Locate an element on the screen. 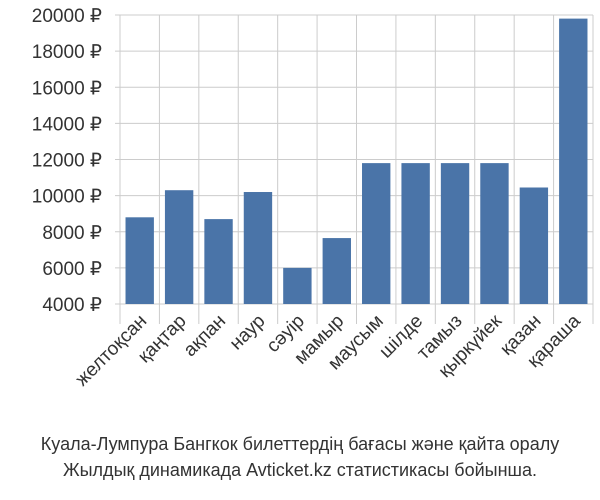 Image resolution: width=600 pixels, height=500 pixels. y-tick-label: 10000 ₽ is located at coordinates (67, 197).